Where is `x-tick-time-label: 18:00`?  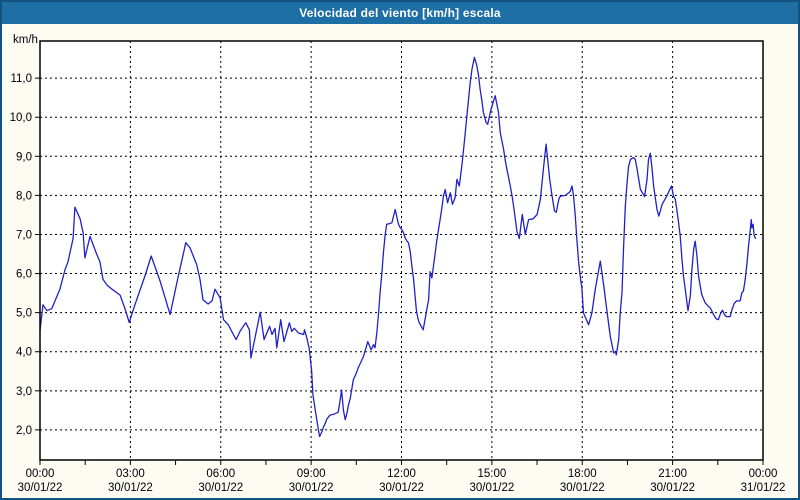 x-tick-time-label: 18:00 is located at coordinates (582, 474).